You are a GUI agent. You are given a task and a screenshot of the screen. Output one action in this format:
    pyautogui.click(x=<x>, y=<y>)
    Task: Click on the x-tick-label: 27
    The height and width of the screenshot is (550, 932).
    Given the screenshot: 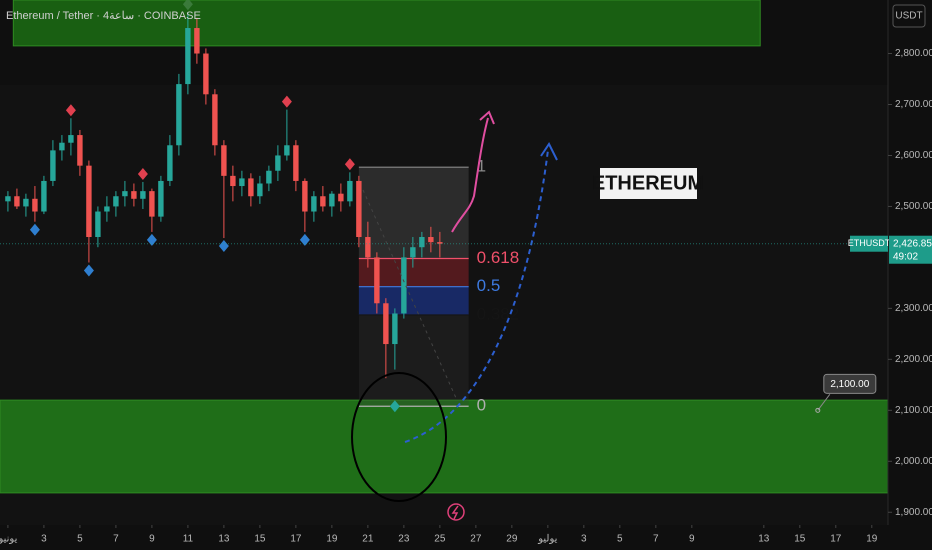 What is the action you would take?
    pyautogui.click(x=476, y=539)
    